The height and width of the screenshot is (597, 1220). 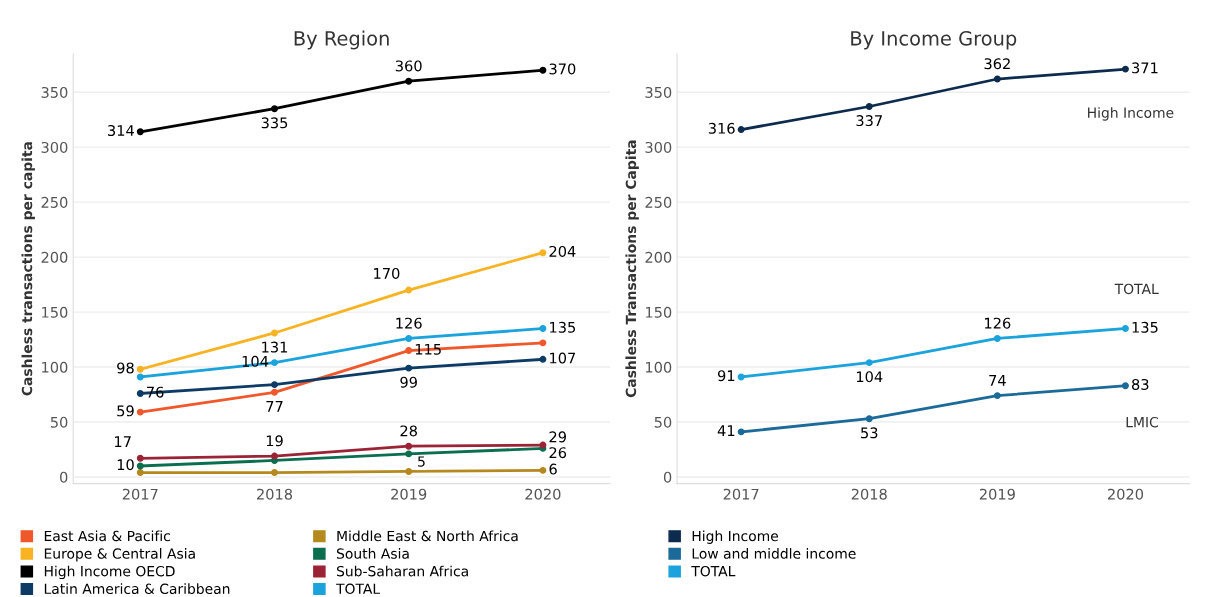 I want to click on y-tick-label: 0, so click(x=667, y=477).